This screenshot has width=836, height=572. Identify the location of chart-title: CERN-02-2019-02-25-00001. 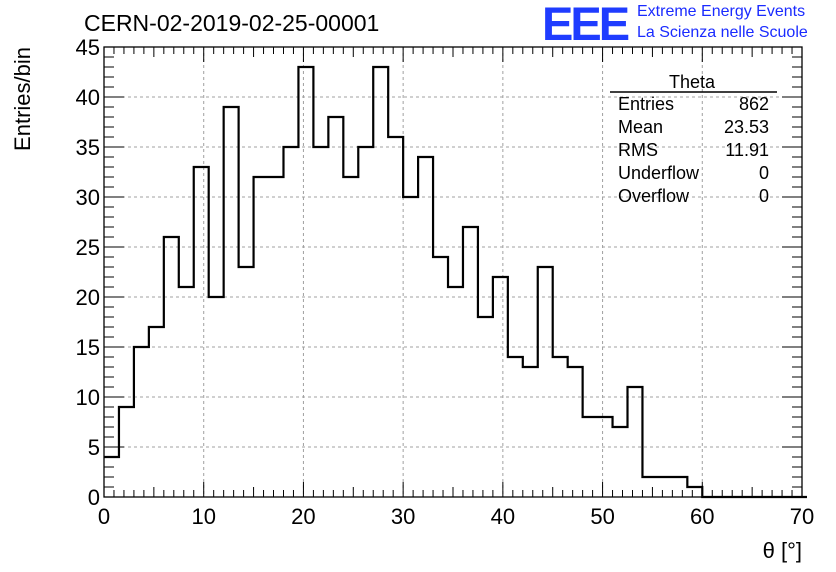
(232, 23).